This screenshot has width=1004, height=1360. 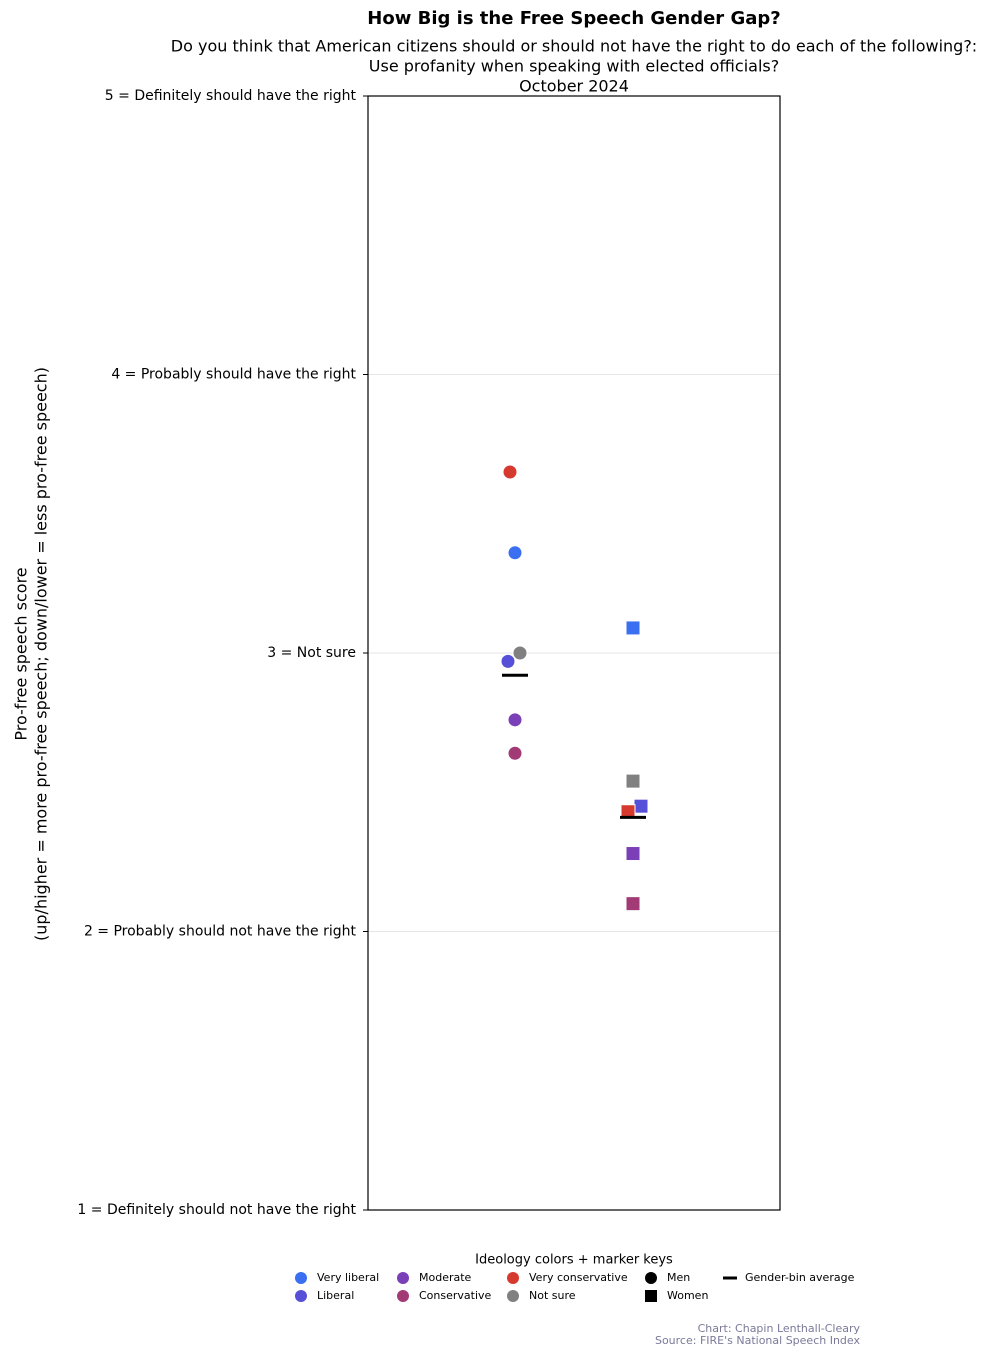 I want to click on y-axis-label: Pro-free speech score, so click(x=21, y=653).